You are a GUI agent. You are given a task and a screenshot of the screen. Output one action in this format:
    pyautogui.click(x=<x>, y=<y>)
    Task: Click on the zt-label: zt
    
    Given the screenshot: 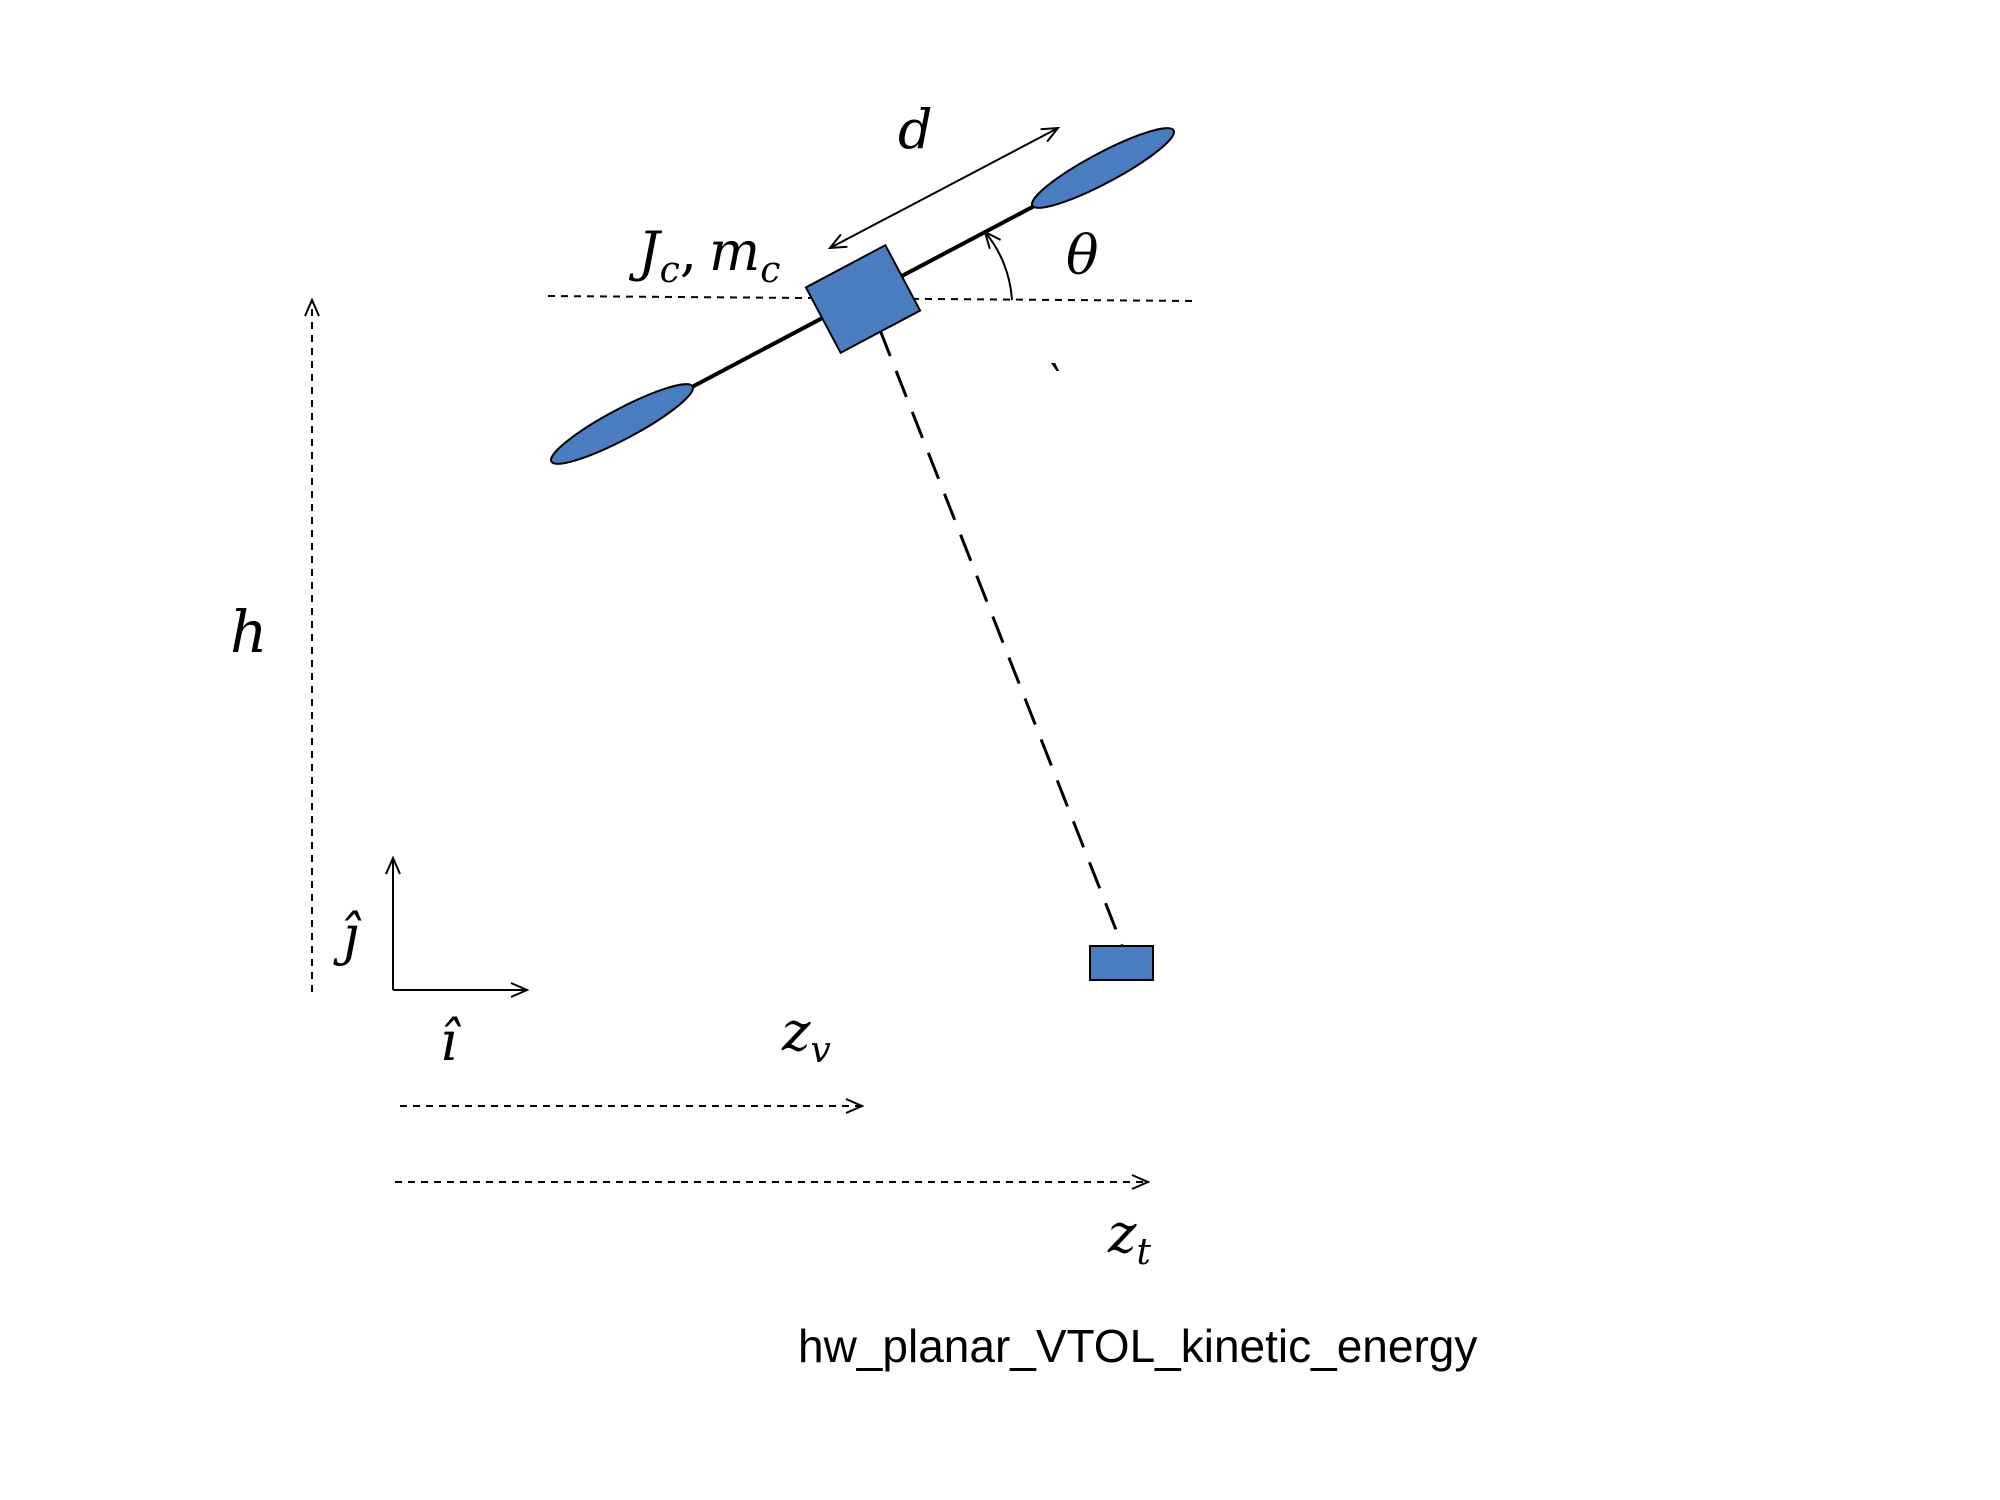 What is the action you would take?
    pyautogui.click(x=1129, y=1237)
    